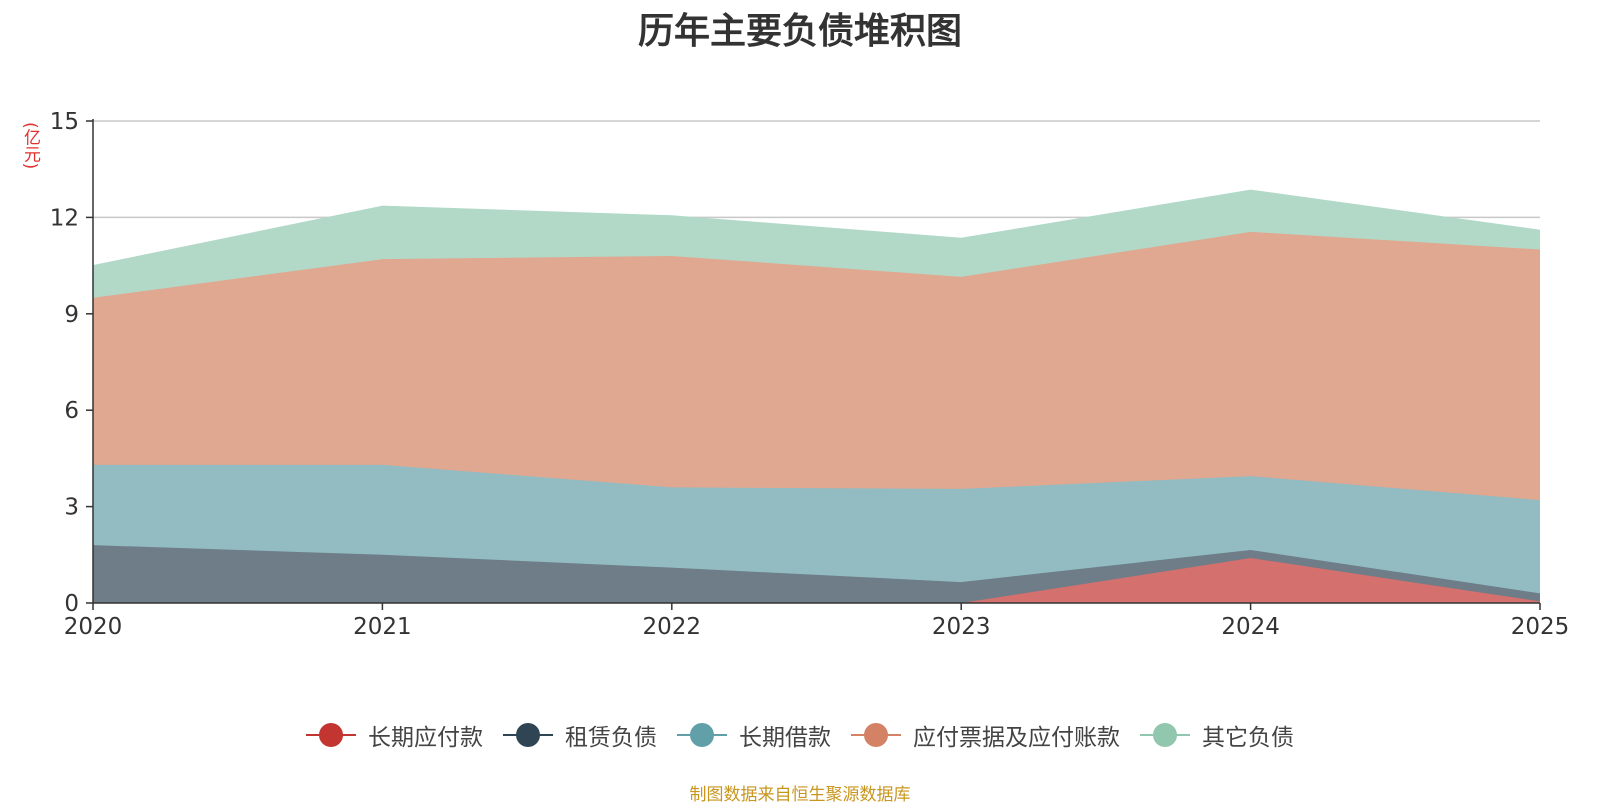  I want to click on y-tick-label: 9, so click(71, 315).